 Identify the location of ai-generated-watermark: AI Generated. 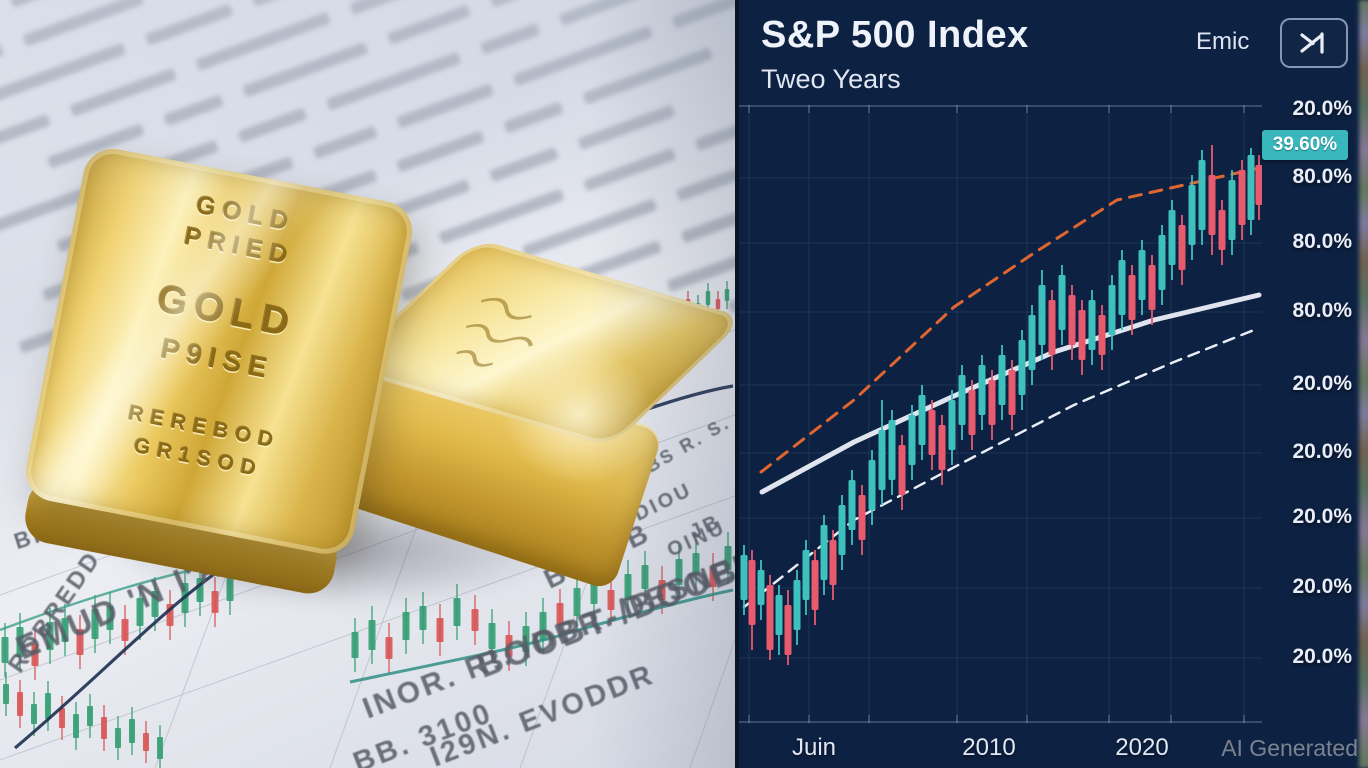
(1289, 748).